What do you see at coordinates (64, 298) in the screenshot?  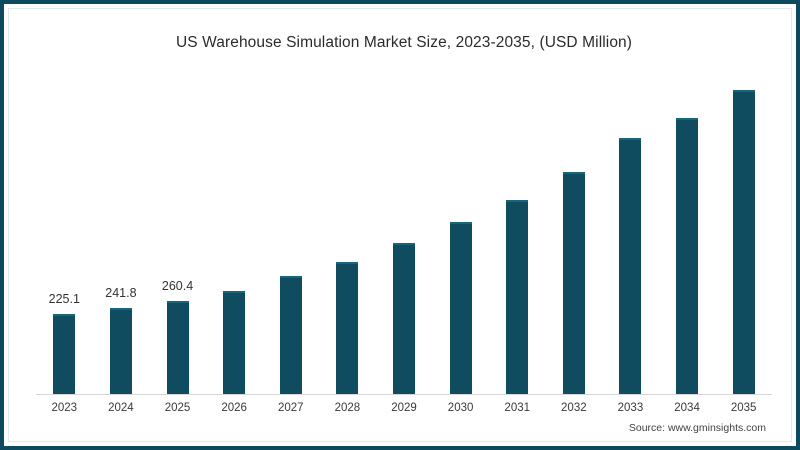 I see `bar-value-label: 225.1` at bounding box center [64, 298].